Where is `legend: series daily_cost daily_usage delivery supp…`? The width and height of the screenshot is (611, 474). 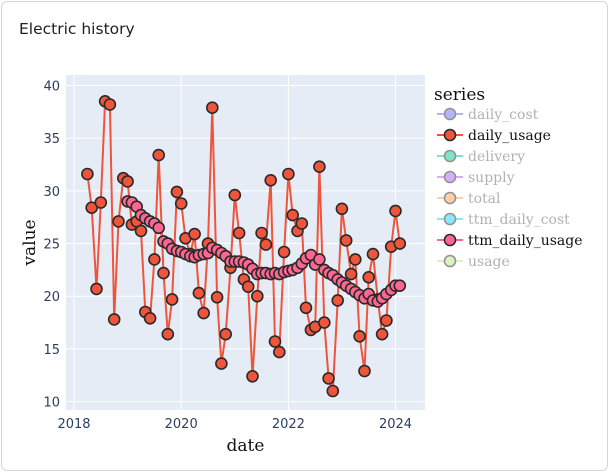
legend: series daily_cost daily_usage delivery supp… is located at coordinates (508, 177).